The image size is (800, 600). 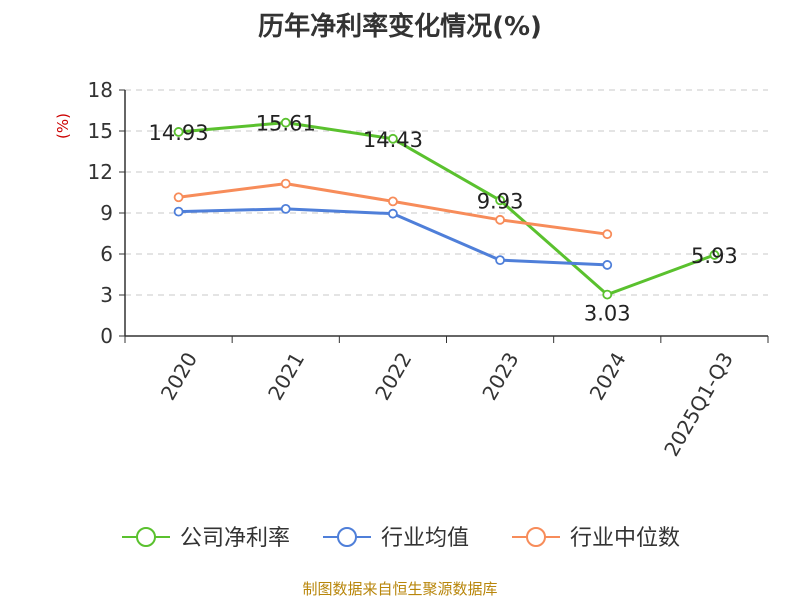 I want to click on legend-label: 公司净利率, so click(x=235, y=538).